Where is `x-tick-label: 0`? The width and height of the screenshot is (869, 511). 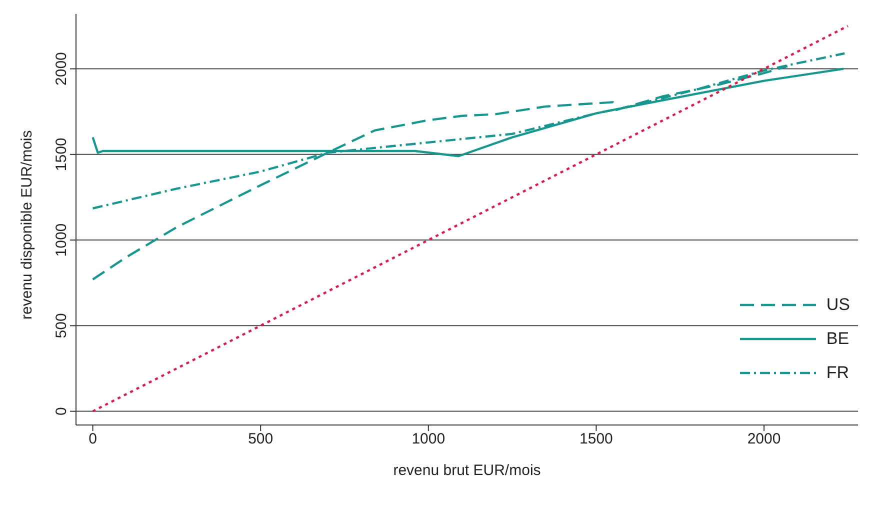 x-tick-label: 0 is located at coordinates (92, 439).